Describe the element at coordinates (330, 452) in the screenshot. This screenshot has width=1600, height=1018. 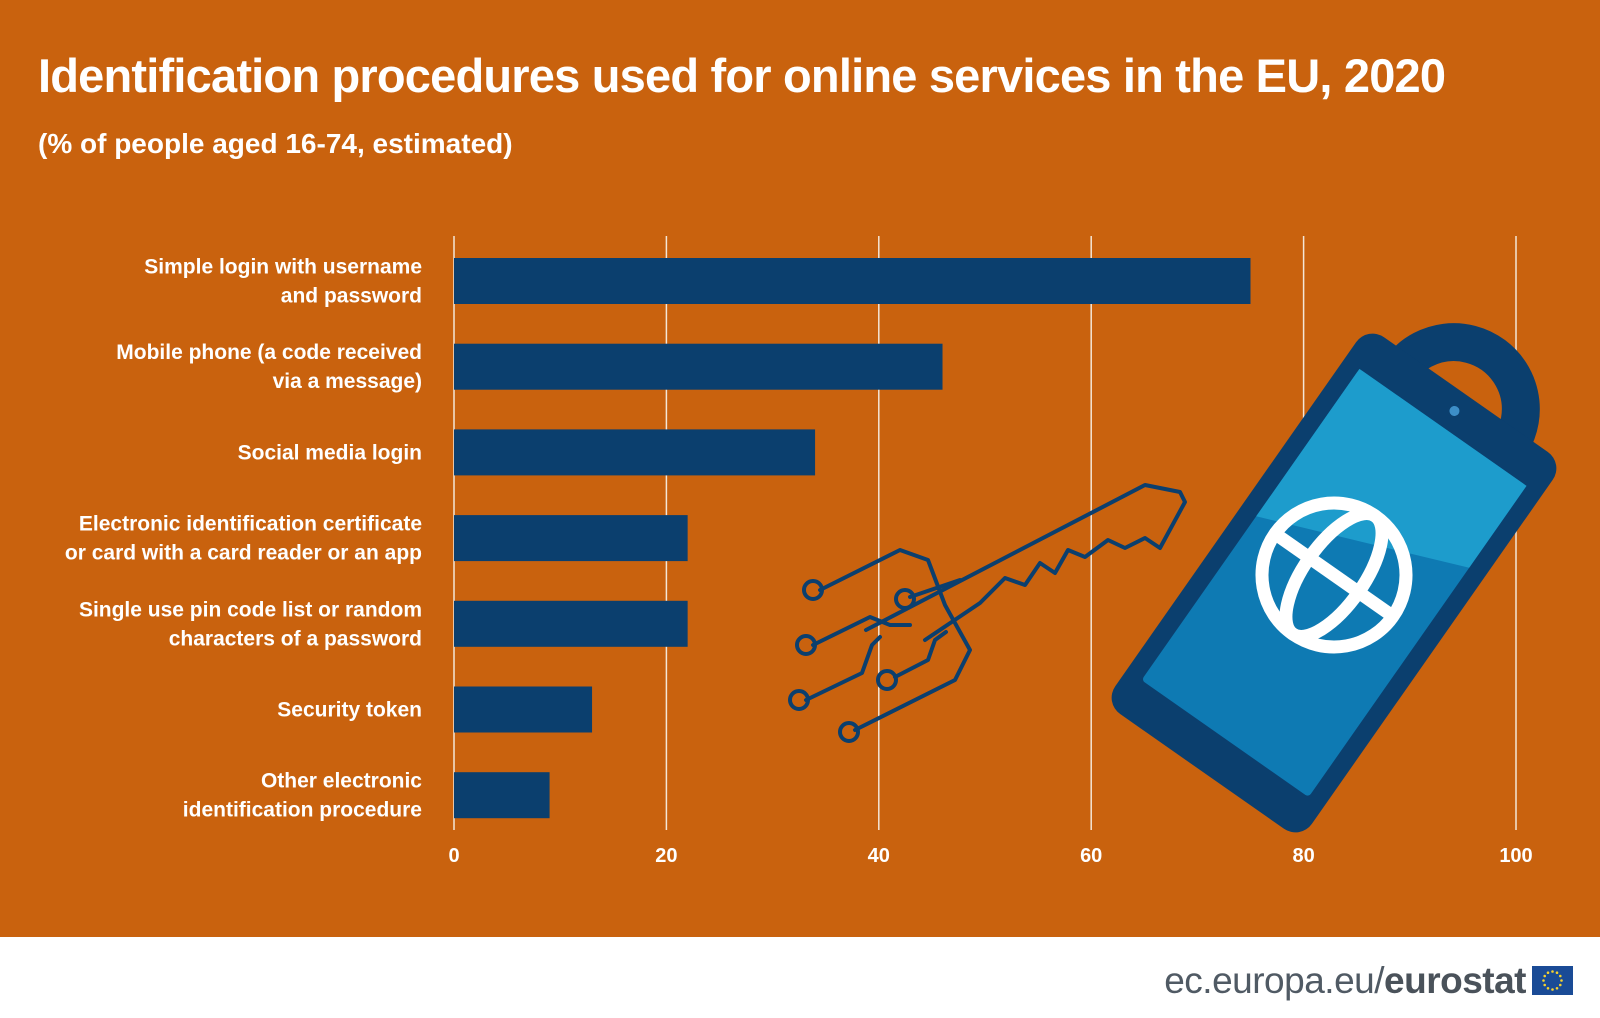
I see `category-label: Social media login` at that location.